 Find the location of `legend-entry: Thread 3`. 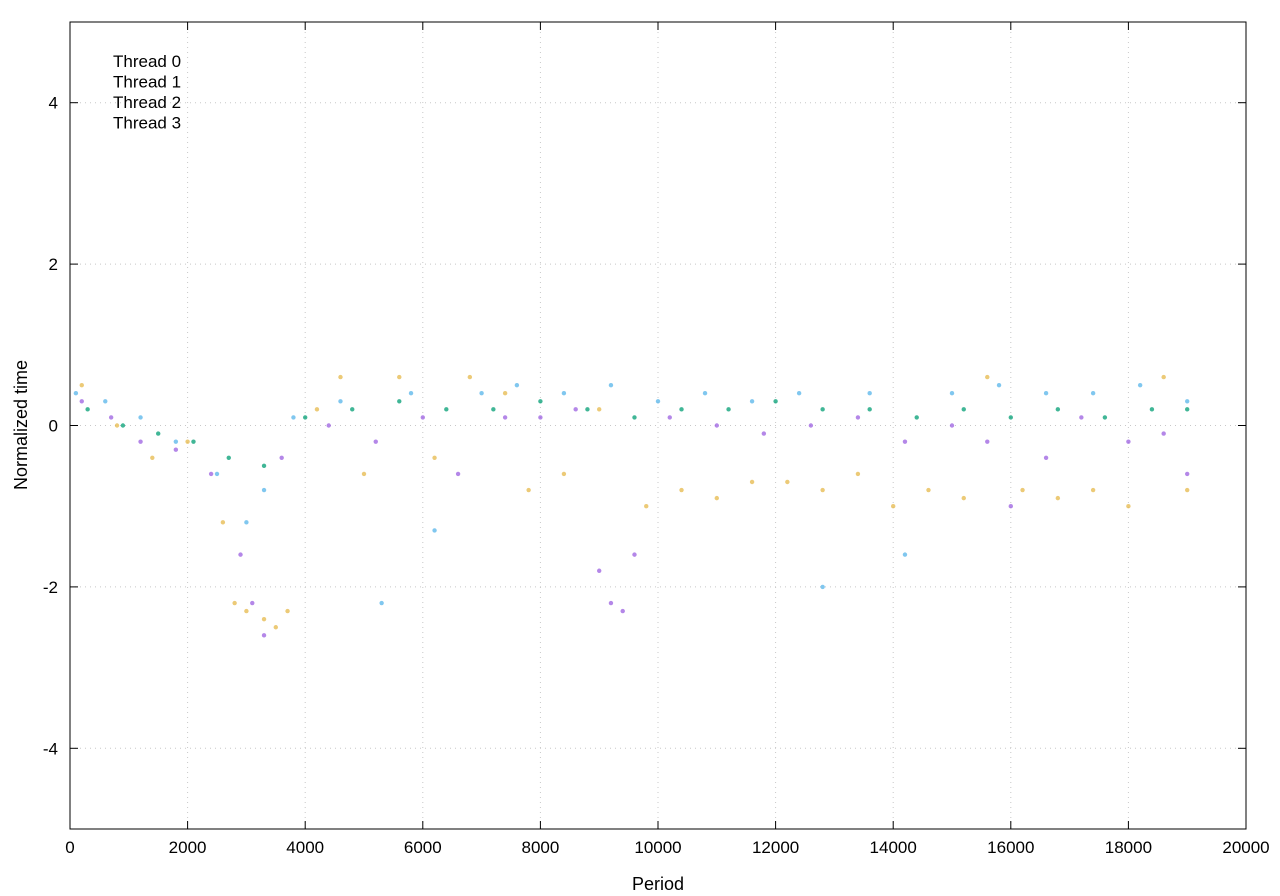

legend-entry: Thread 3 is located at coordinates (147, 123).